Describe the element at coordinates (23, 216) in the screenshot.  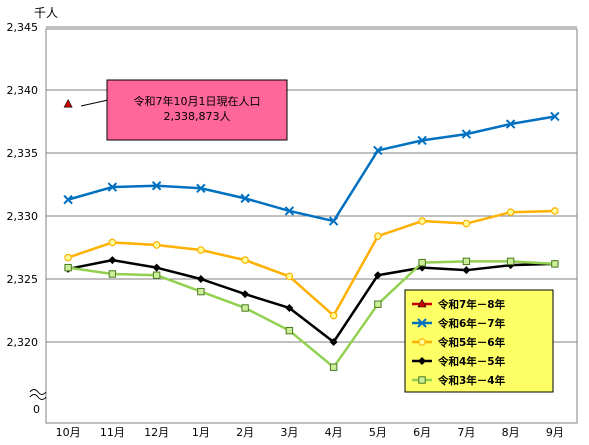
I see `y-tick-label: 2,330` at that location.